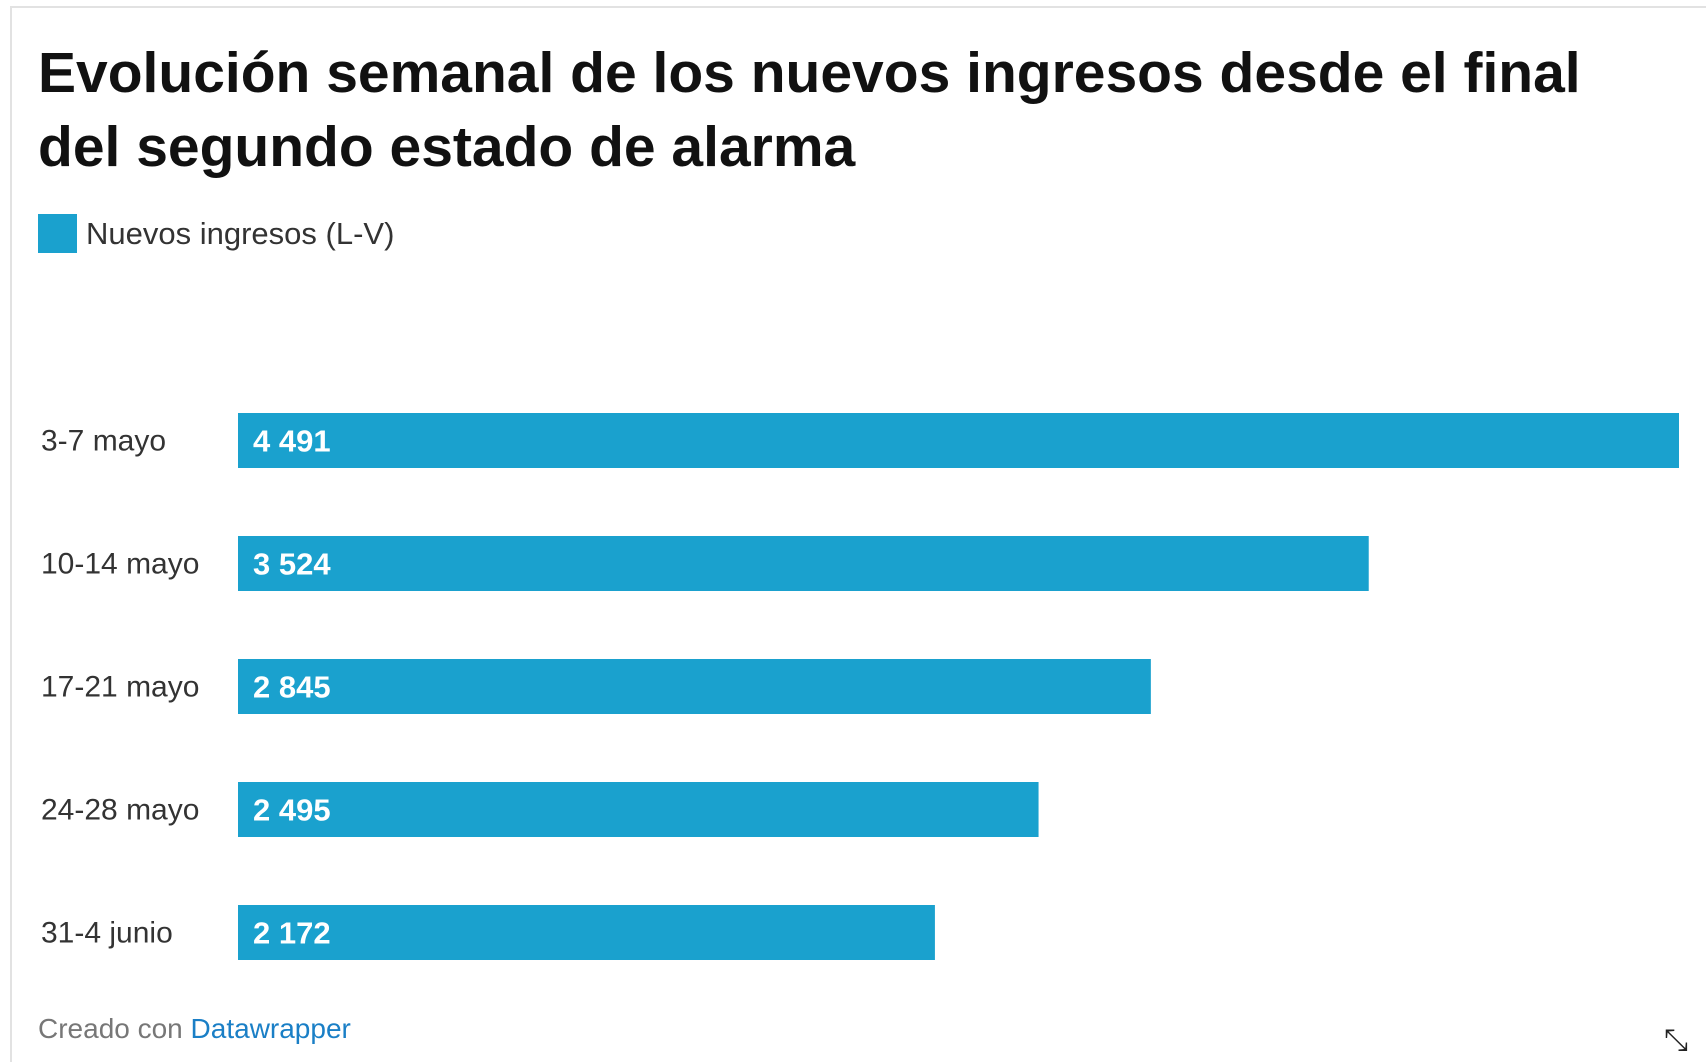 The image size is (1706, 1062). Describe the element at coordinates (270, 1028) in the screenshot. I see `datawrapper-link: Datawrapper` at that location.